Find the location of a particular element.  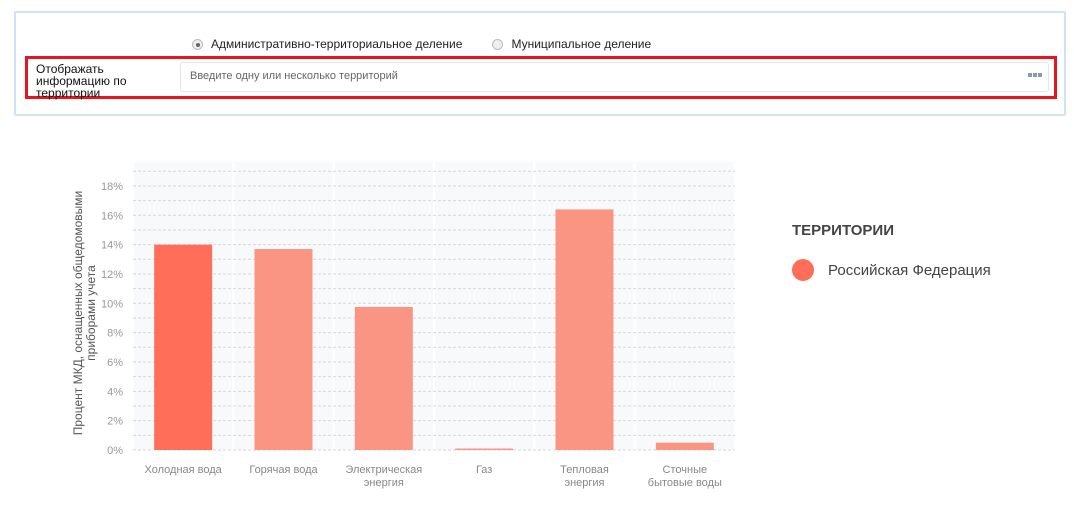

legend-color-dot is located at coordinates (803, 270).